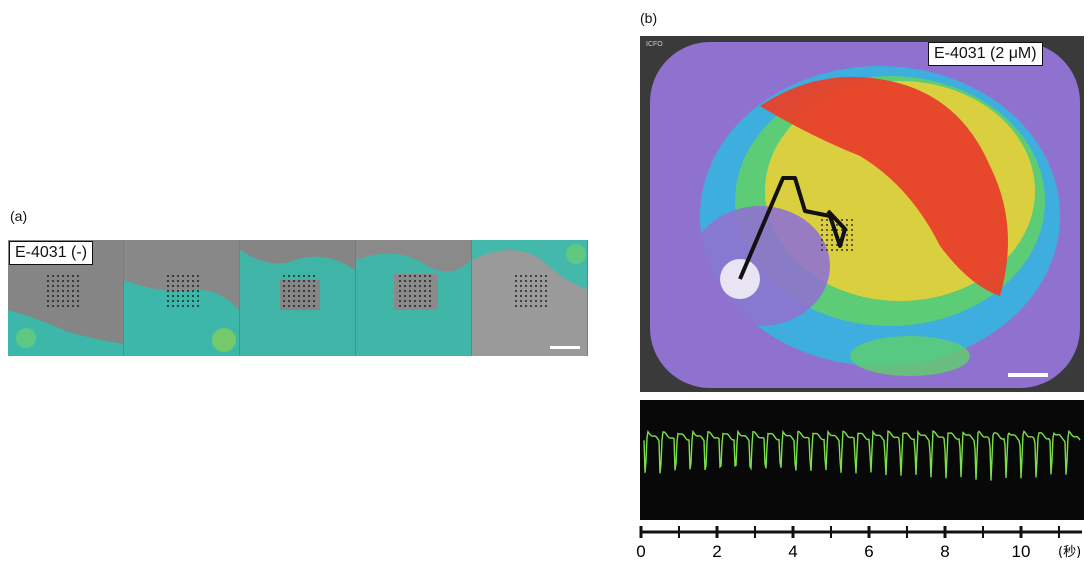 The image size is (1092, 568). I want to click on calcium-trace, so click(862, 460).